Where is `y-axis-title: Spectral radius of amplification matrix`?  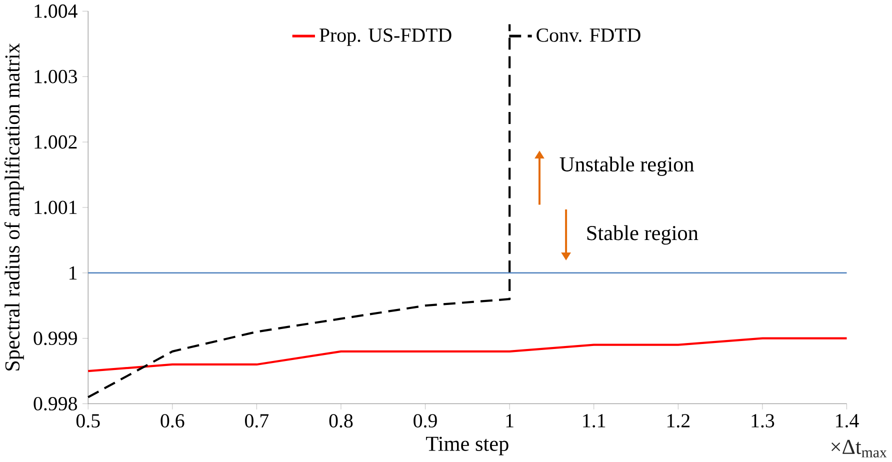 y-axis-title: Spectral radius of amplification matrix is located at coordinates (14, 207).